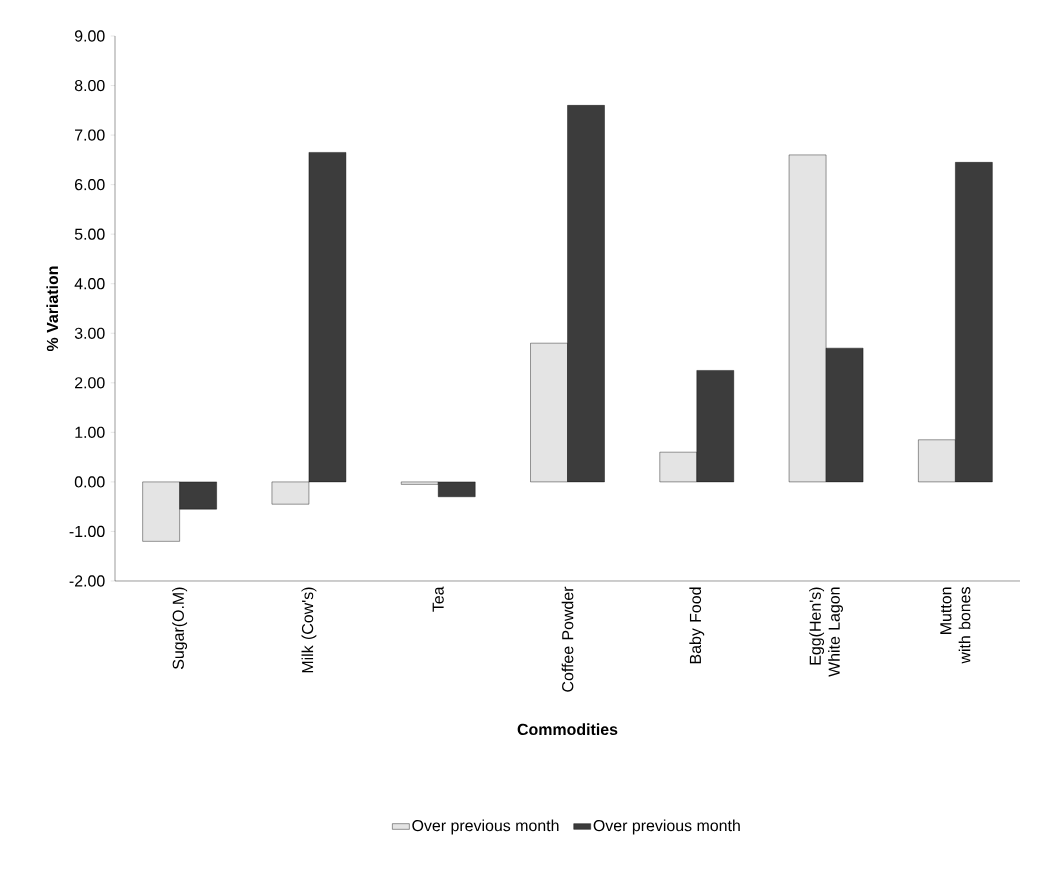 Image resolution: width=1042 pixels, height=871 pixels. I want to click on x-tick-label: Milk (Cow's), so click(309, 630).